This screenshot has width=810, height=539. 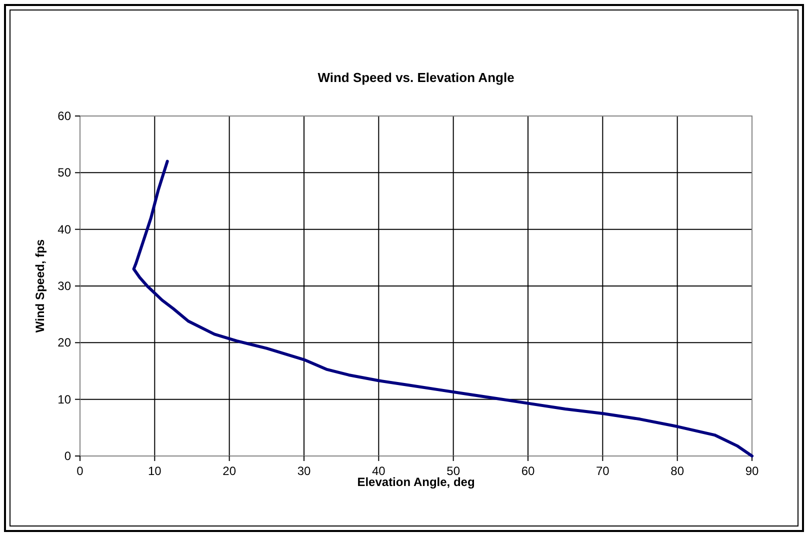 What do you see at coordinates (304, 471) in the screenshot?
I see `x-tick-label: 30` at bounding box center [304, 471].